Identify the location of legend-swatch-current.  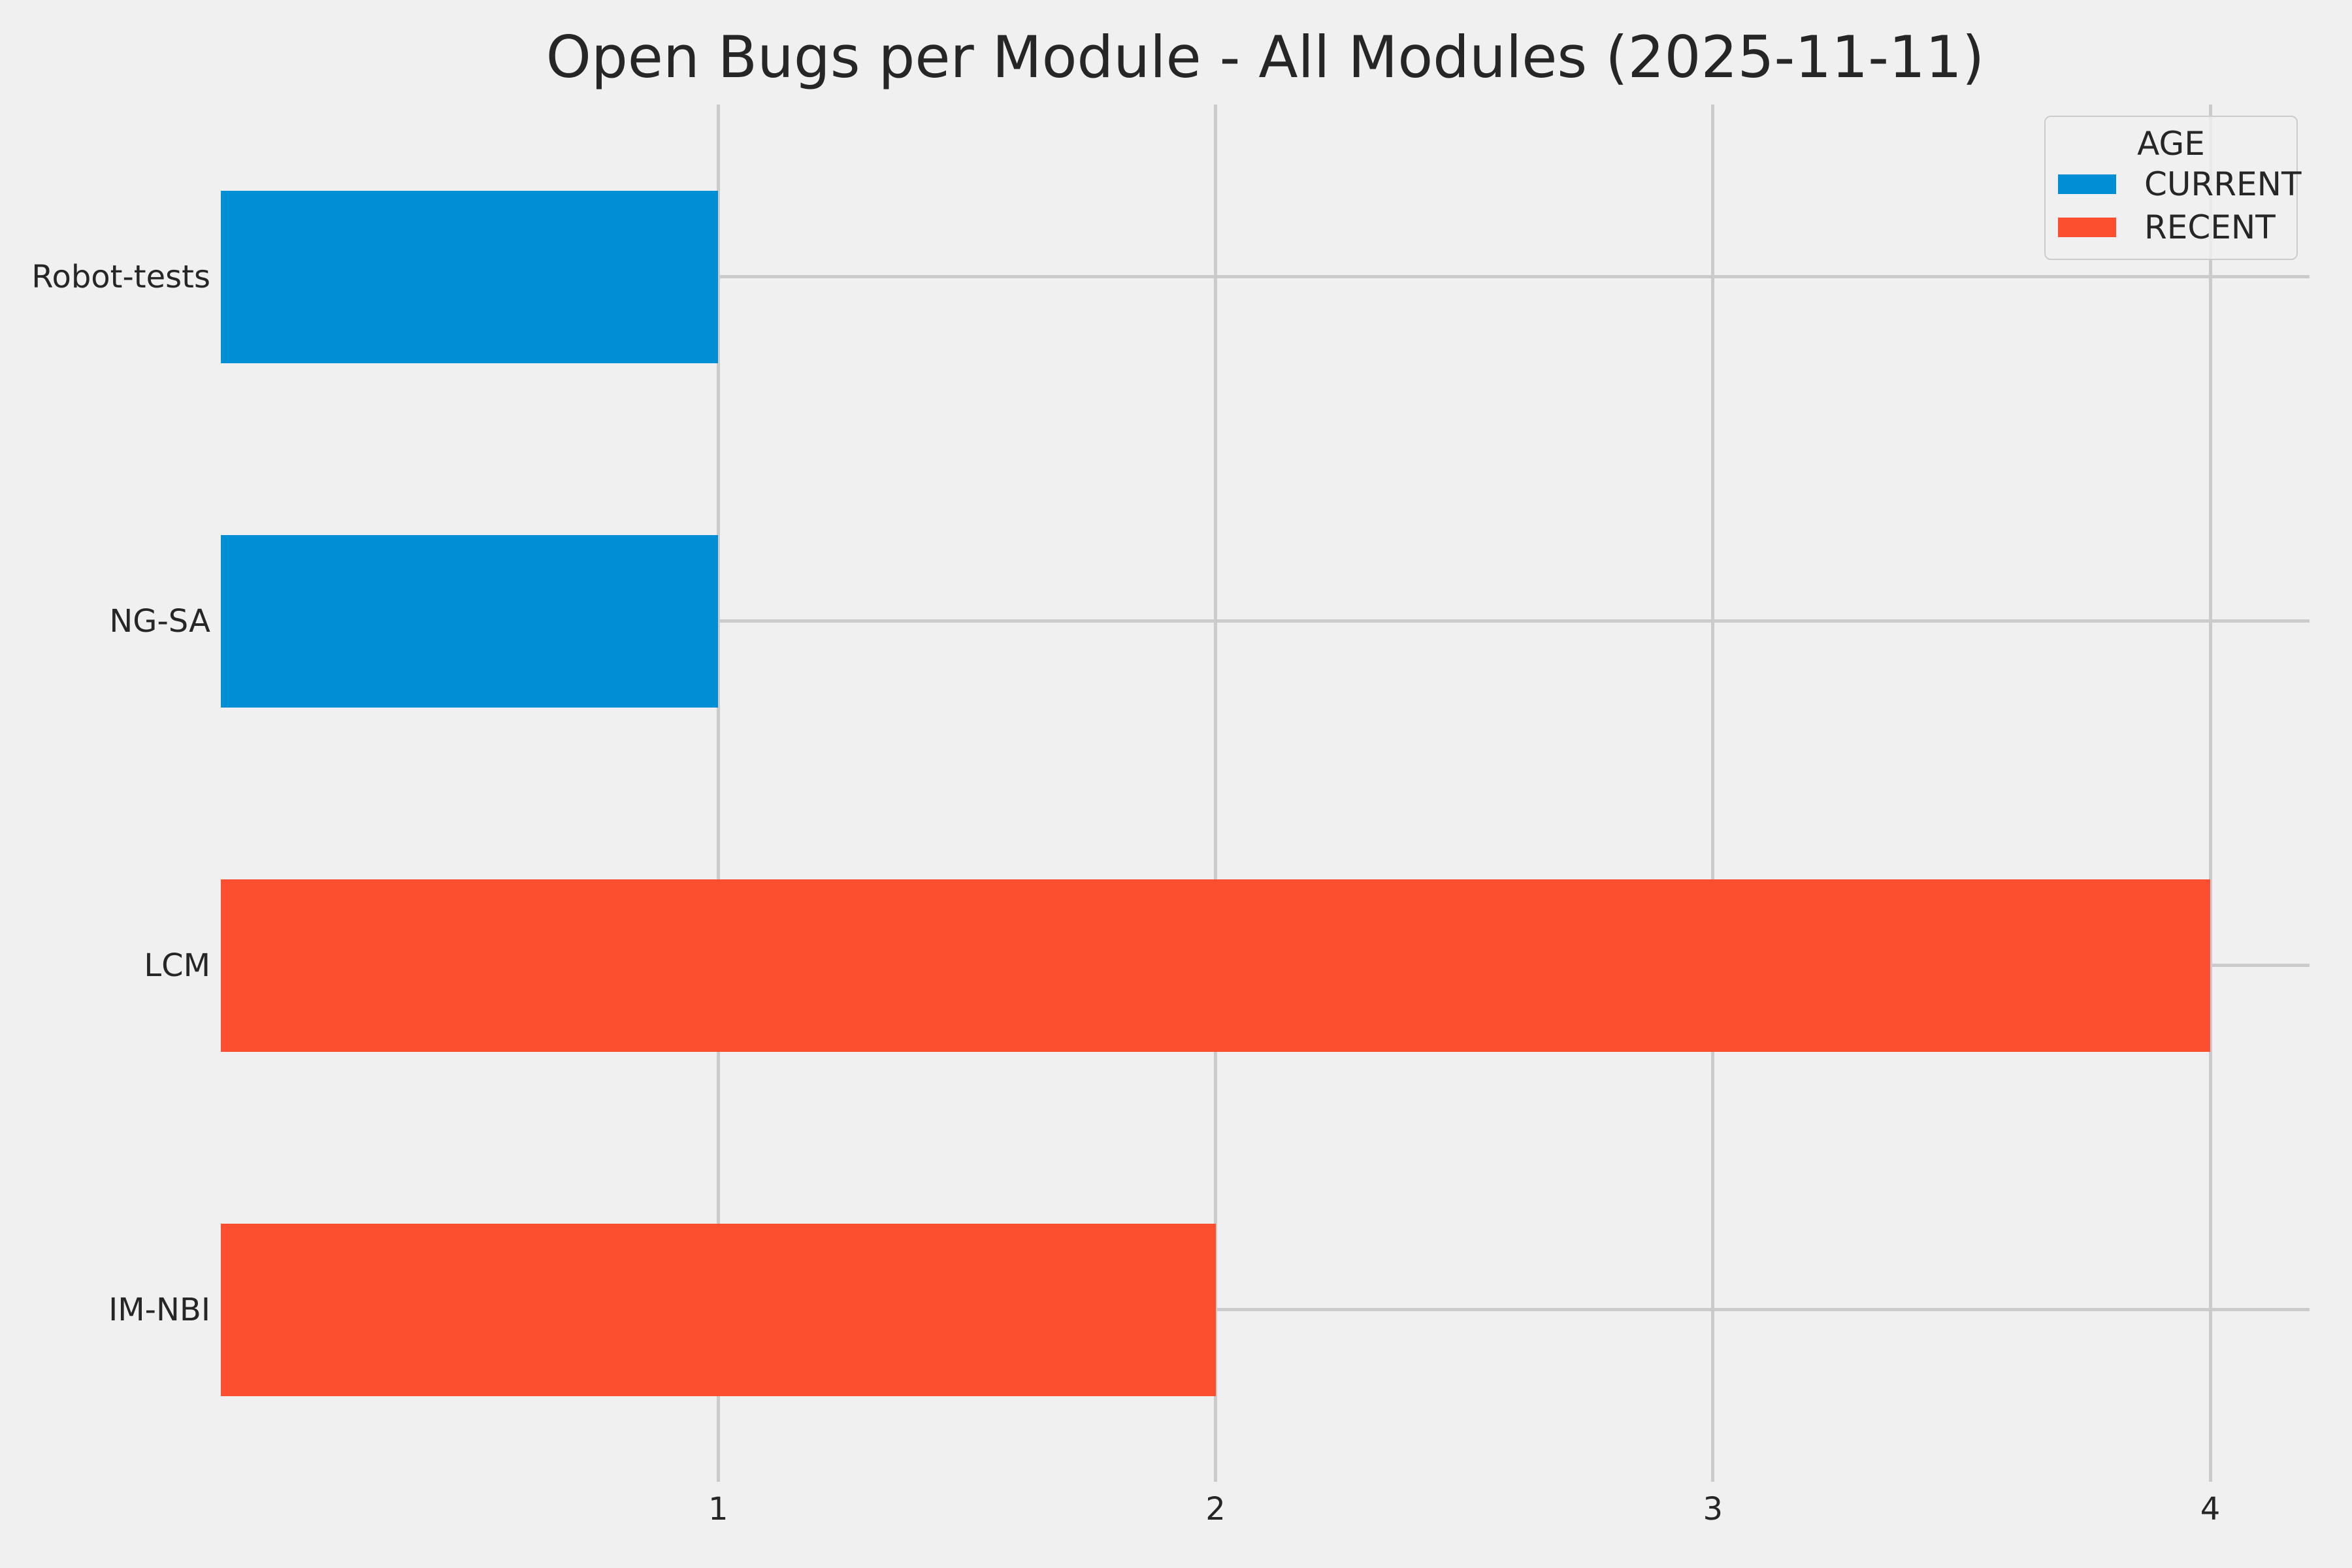
(2087, 184).